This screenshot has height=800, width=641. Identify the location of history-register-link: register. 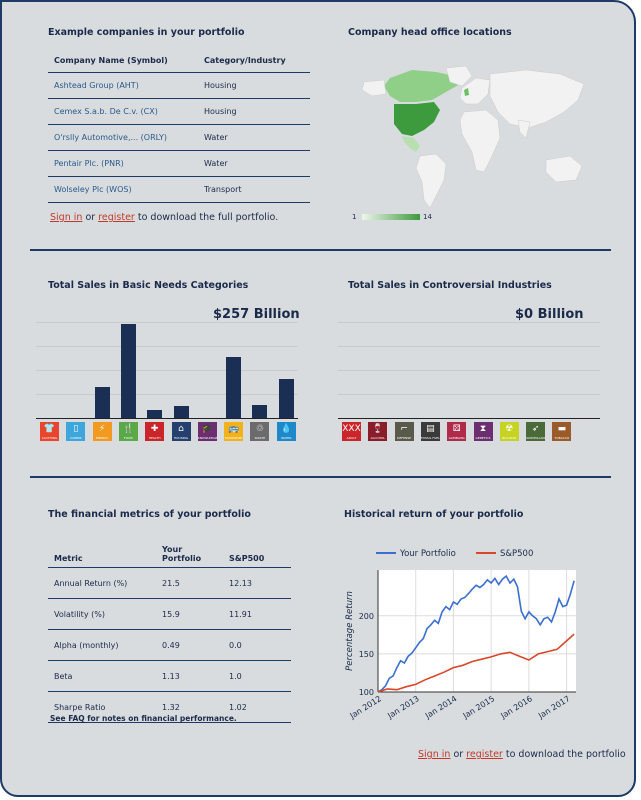
(484, 754).